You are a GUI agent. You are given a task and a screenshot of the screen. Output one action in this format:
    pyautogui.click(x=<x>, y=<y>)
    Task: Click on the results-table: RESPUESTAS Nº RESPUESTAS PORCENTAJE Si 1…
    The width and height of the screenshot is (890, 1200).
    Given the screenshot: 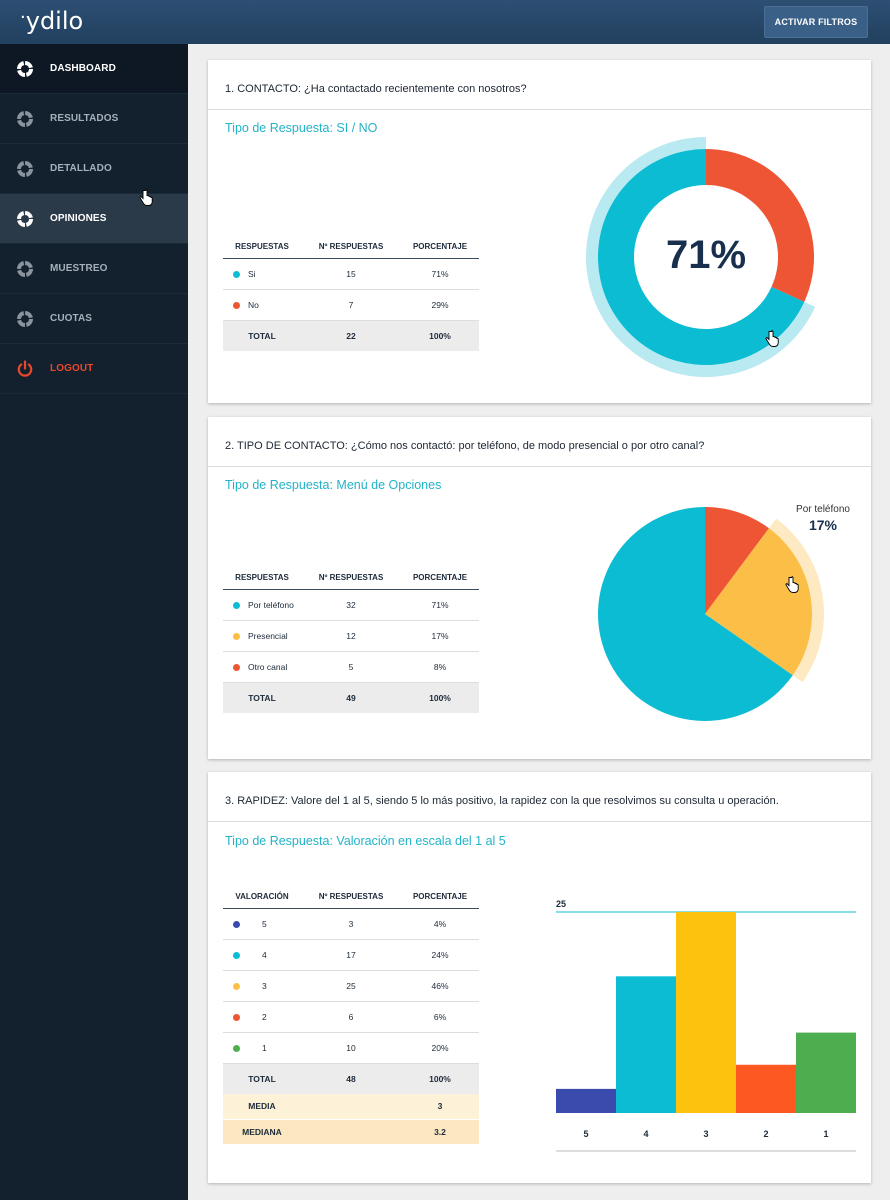 What is the action you would take?
    pyautogui.click(x=351, y=293)
    